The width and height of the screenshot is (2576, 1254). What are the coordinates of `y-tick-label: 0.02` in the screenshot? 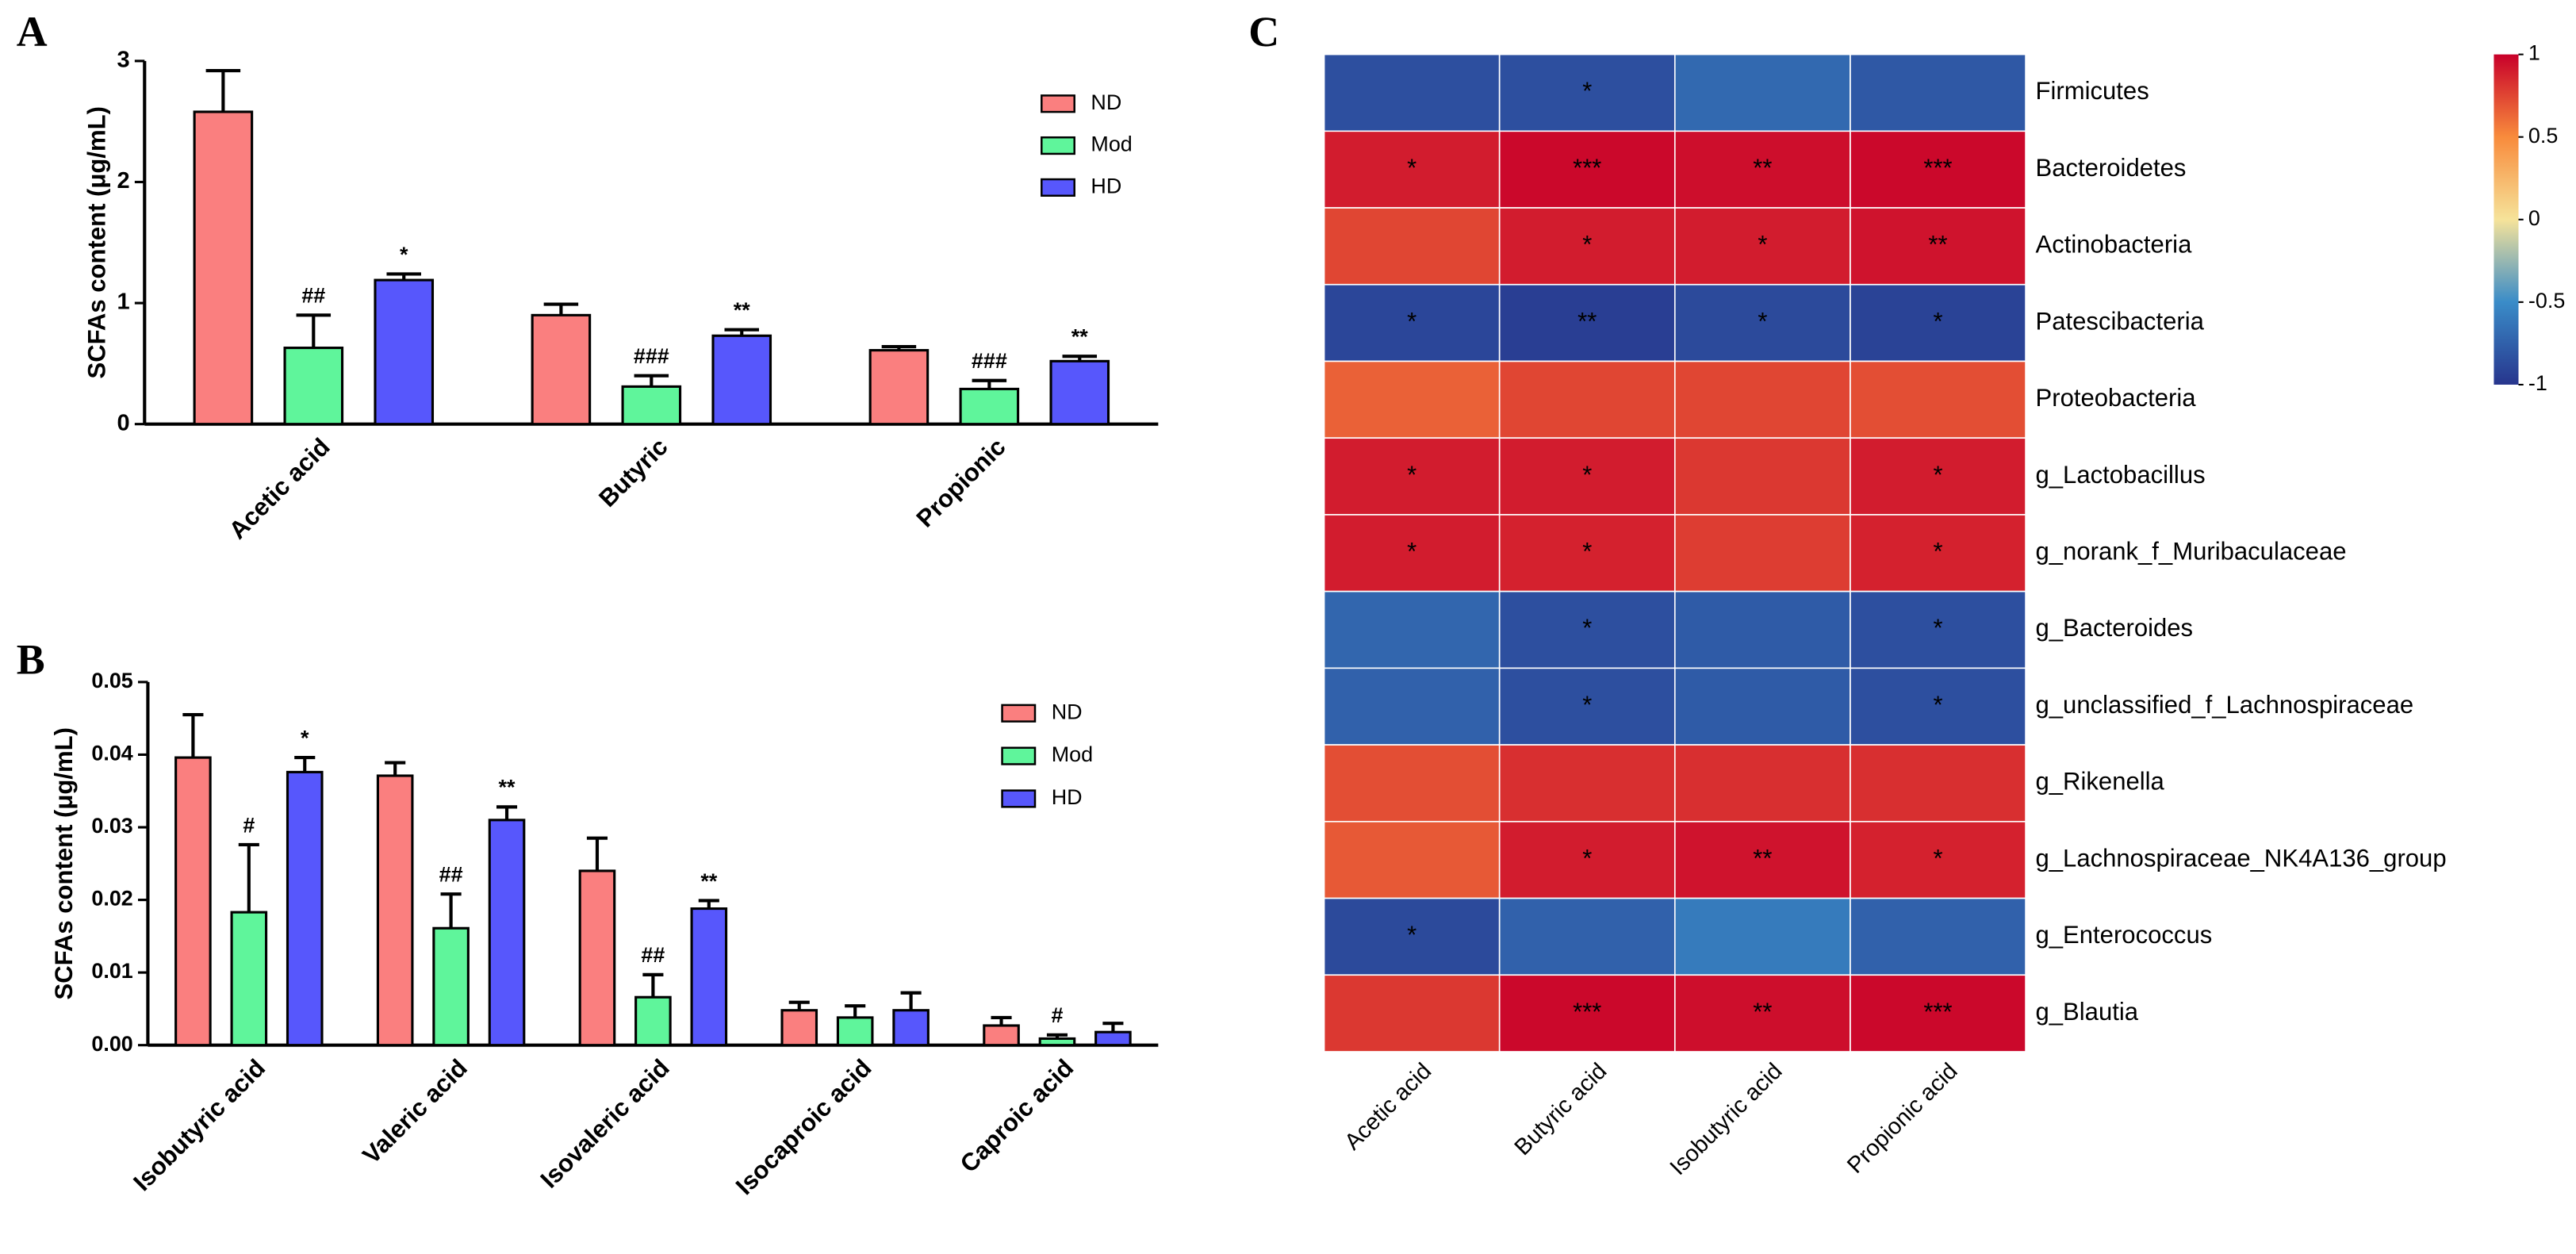 It's located at (111, 899).